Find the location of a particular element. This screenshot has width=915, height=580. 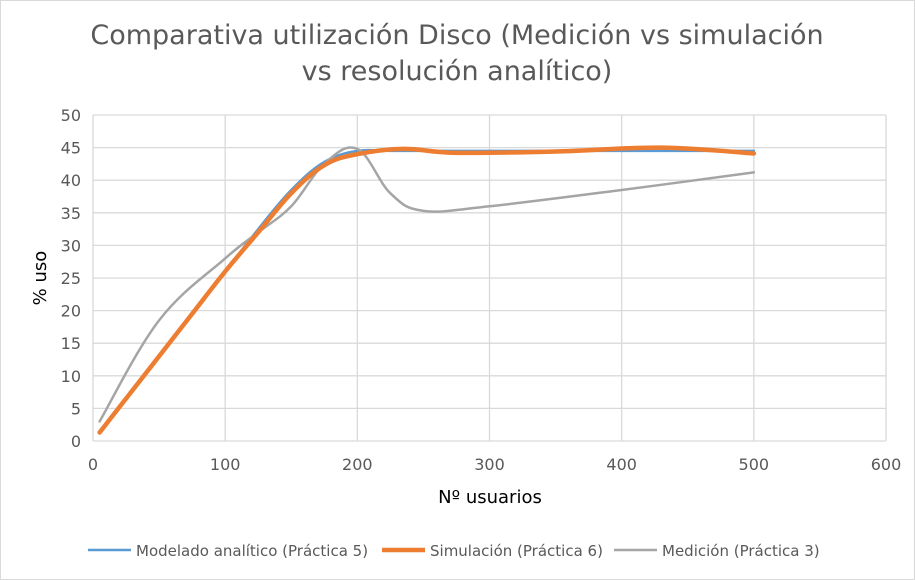

x-tick-label: 600 is located at coordinates (886, 464).